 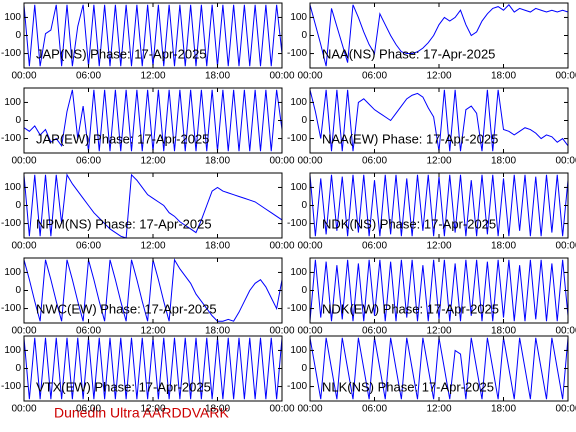 What do you see at coordinates (121, 53) in the screenshot?
I see `panel-title: JAP(NS) Phase: 17-Apr-2025` at bounding box center [121, 53].